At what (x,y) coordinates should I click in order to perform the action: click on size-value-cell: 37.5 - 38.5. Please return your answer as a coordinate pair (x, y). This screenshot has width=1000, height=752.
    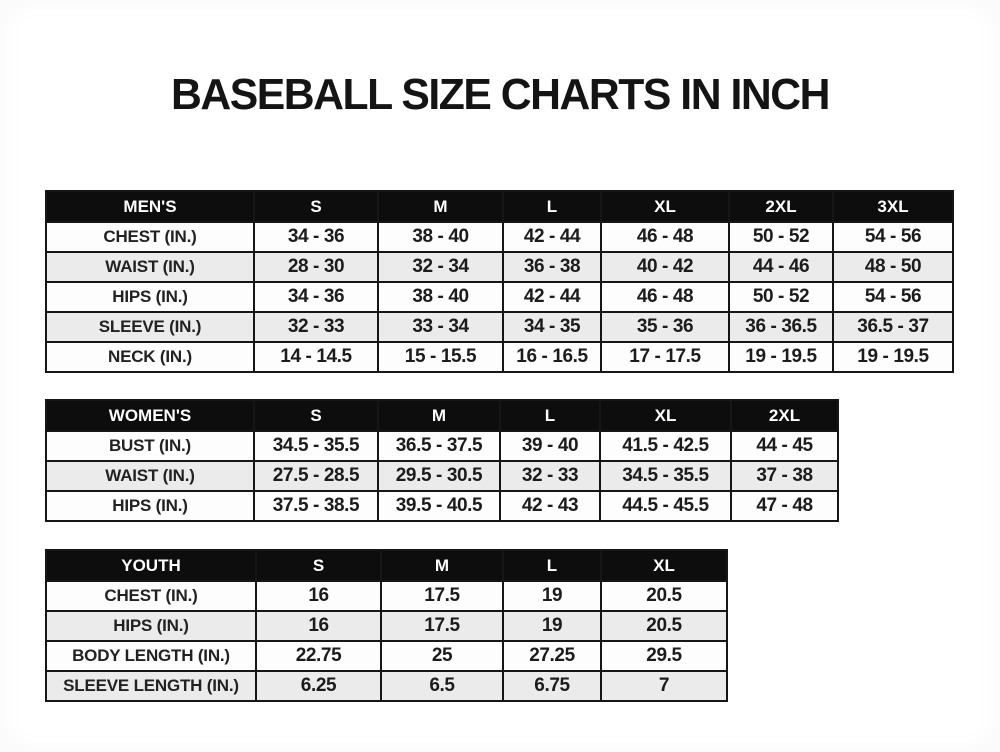
    Looking at the image, I should click on (316, 506).